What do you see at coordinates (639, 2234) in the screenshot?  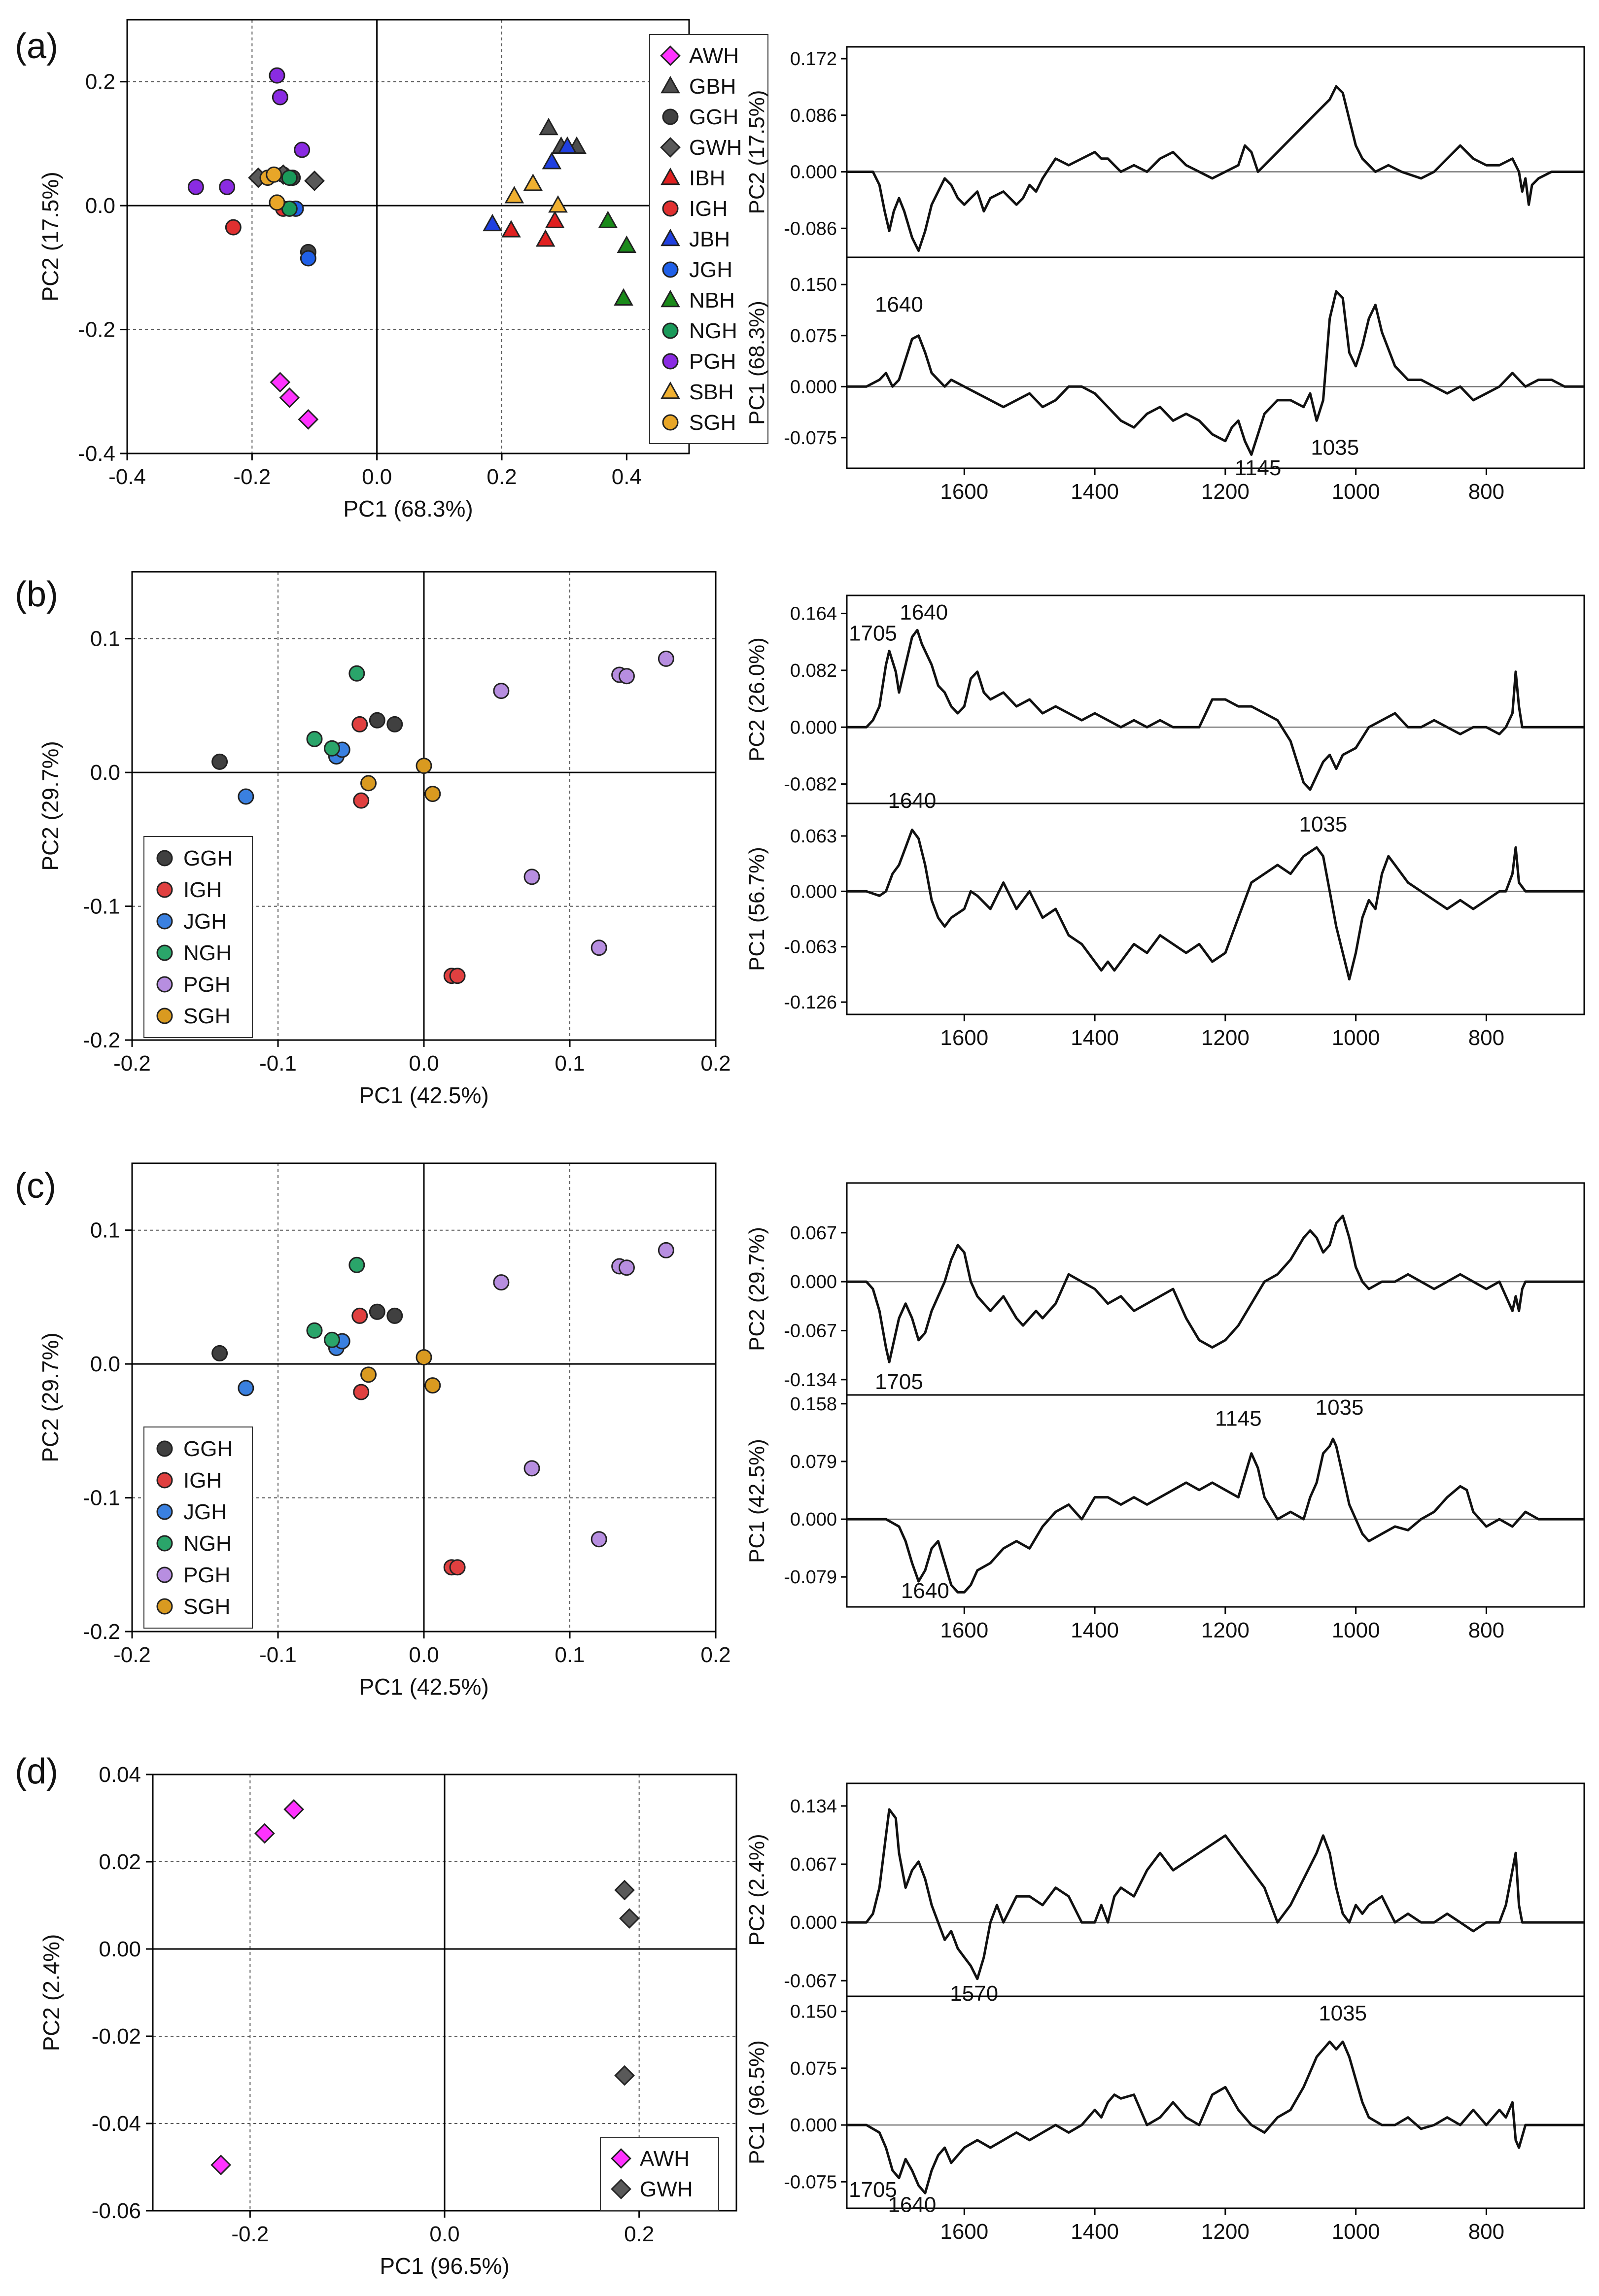 I see `x-tick-label: 0.2` at bounding box center [639, 2234].